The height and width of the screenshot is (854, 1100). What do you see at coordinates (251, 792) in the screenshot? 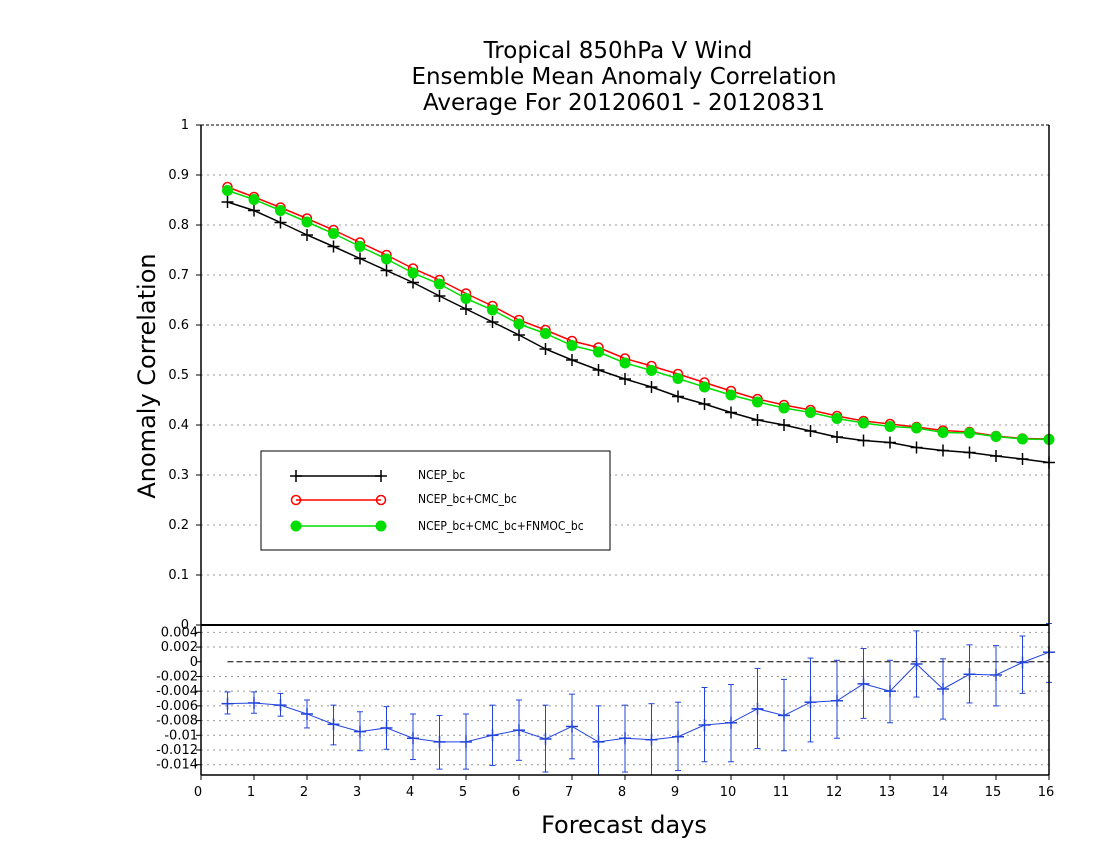
I see `x-tick-label: 1` at bounding box center [251, 792].